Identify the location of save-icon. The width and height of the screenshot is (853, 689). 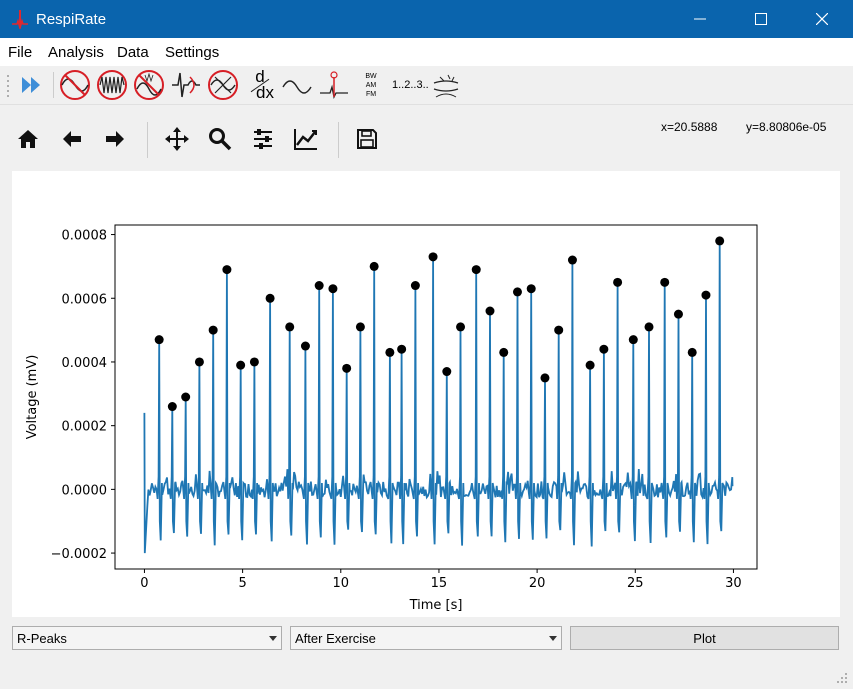
(367, 139).